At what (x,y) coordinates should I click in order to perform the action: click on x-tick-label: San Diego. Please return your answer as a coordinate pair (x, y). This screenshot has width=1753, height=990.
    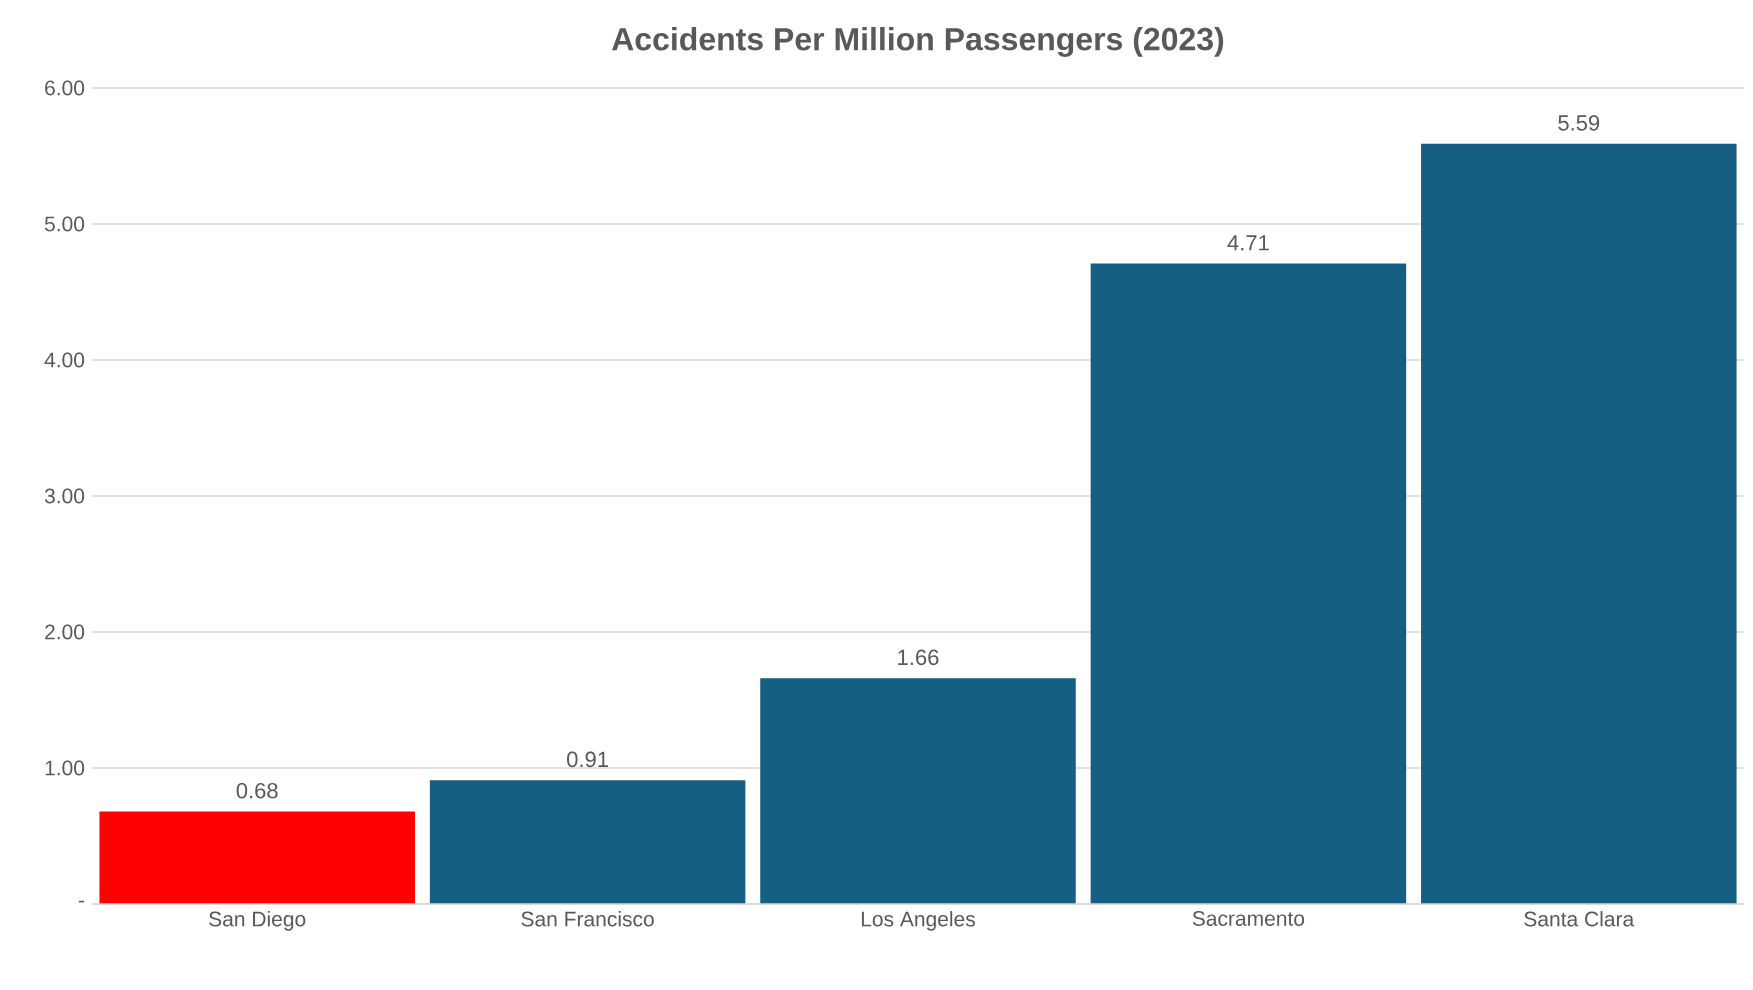
    Looking at the image, I should click on (257, 921).